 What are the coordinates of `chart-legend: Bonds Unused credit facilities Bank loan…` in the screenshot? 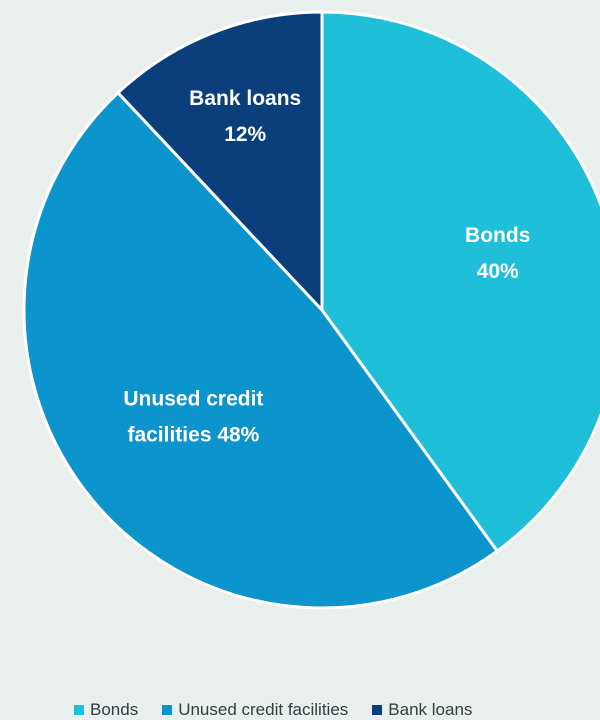 It's located at (273, 710).